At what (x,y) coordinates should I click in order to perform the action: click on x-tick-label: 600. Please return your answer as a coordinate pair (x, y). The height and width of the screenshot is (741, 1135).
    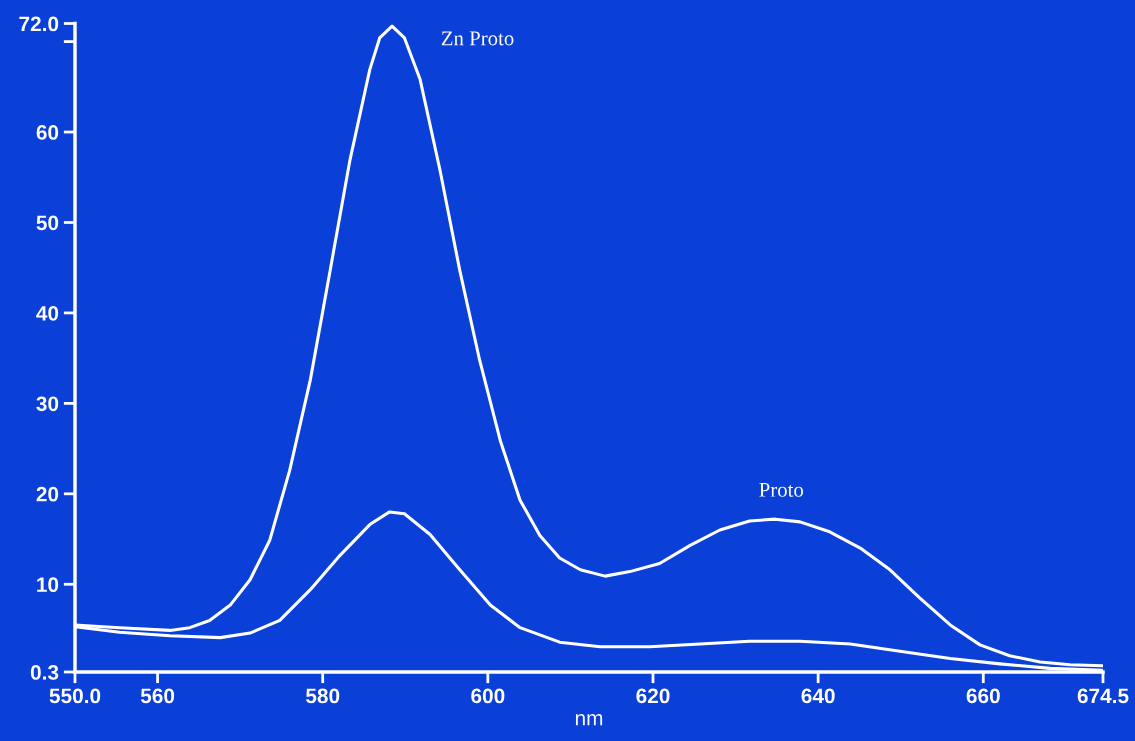
    Looking at the image, I should click on (488, 696).